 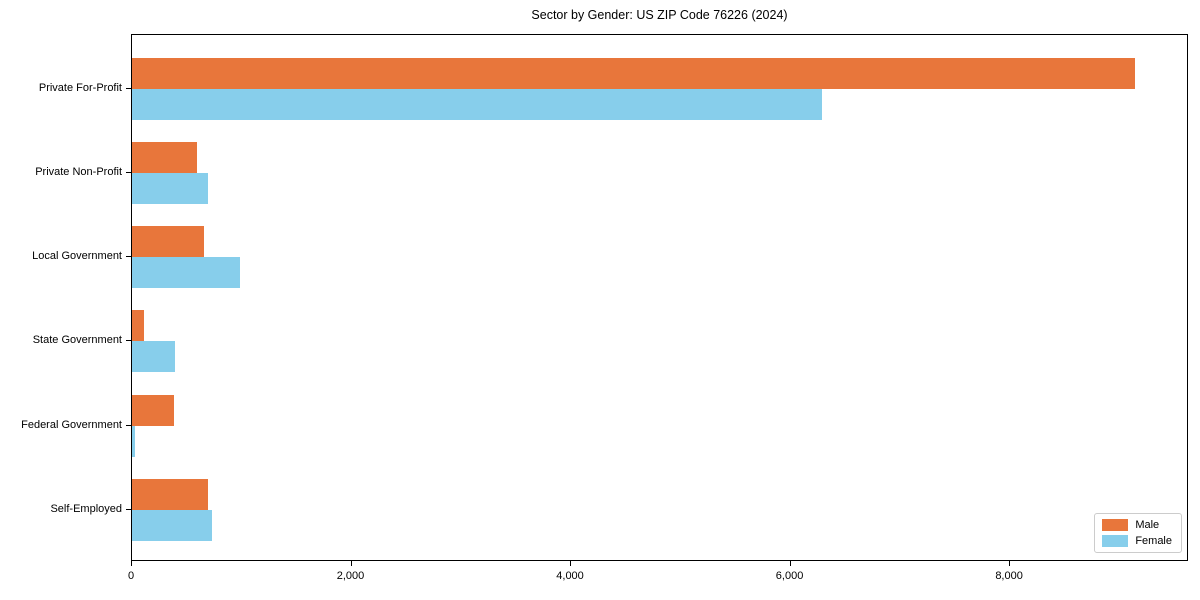 I want to click on y-tick-label: State Government, so click(x=77, y=340).